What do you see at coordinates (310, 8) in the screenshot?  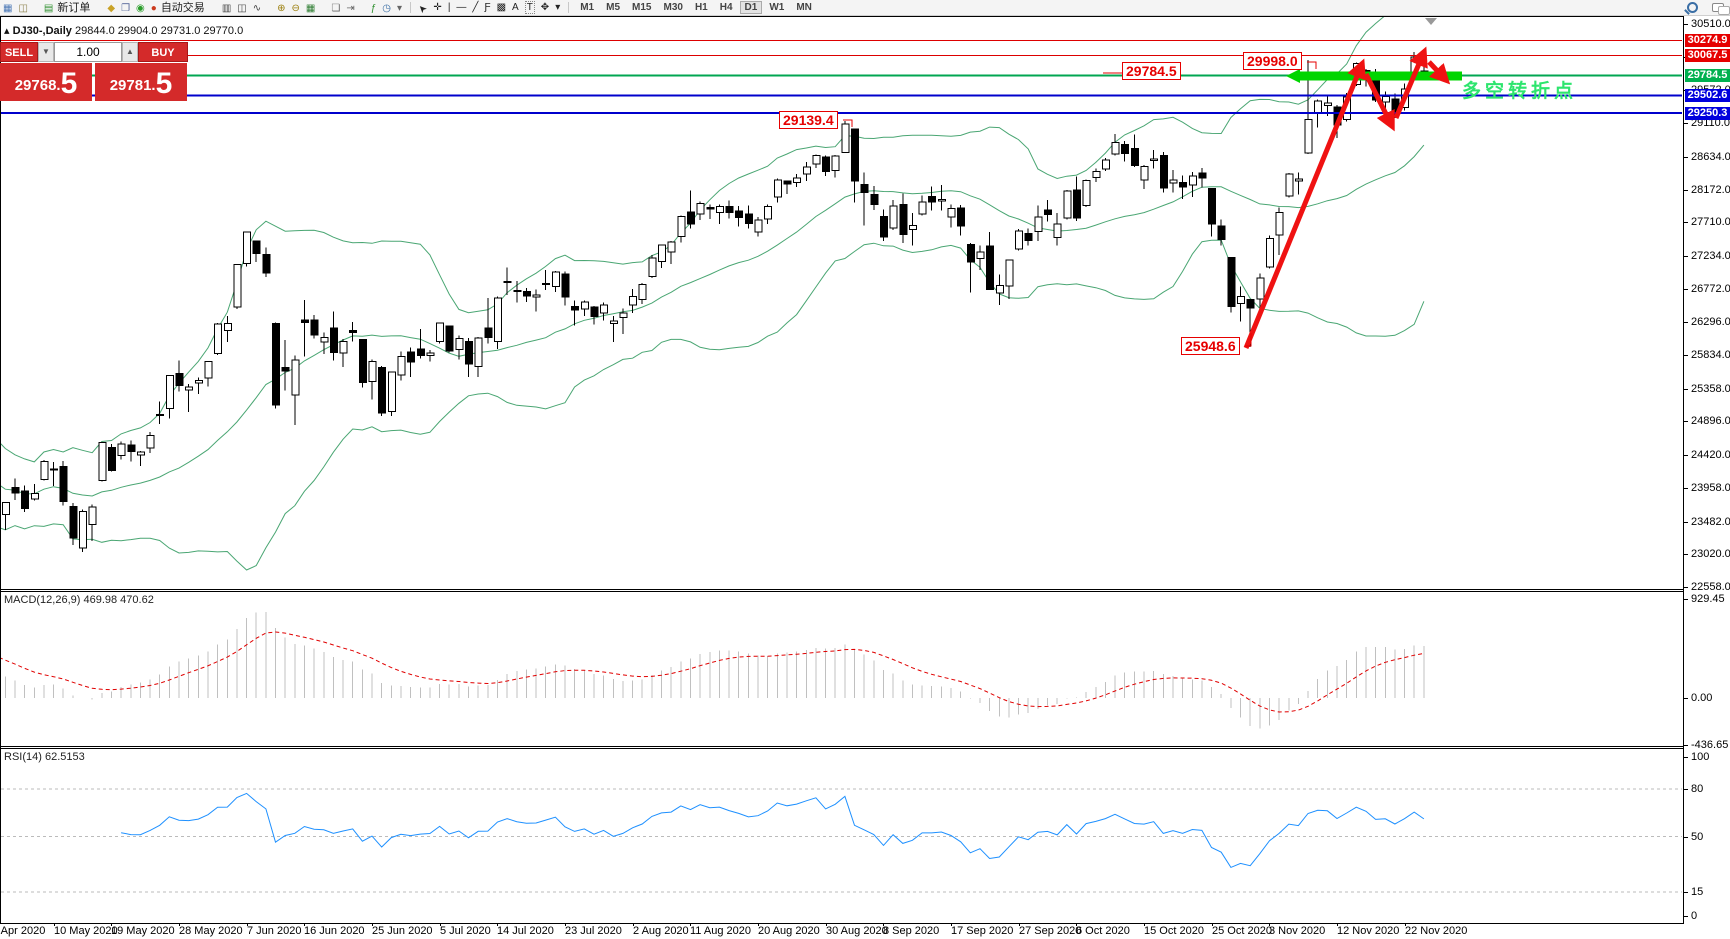 I see `tile-windows-icon: ▦` at bounding box center [310, 8].